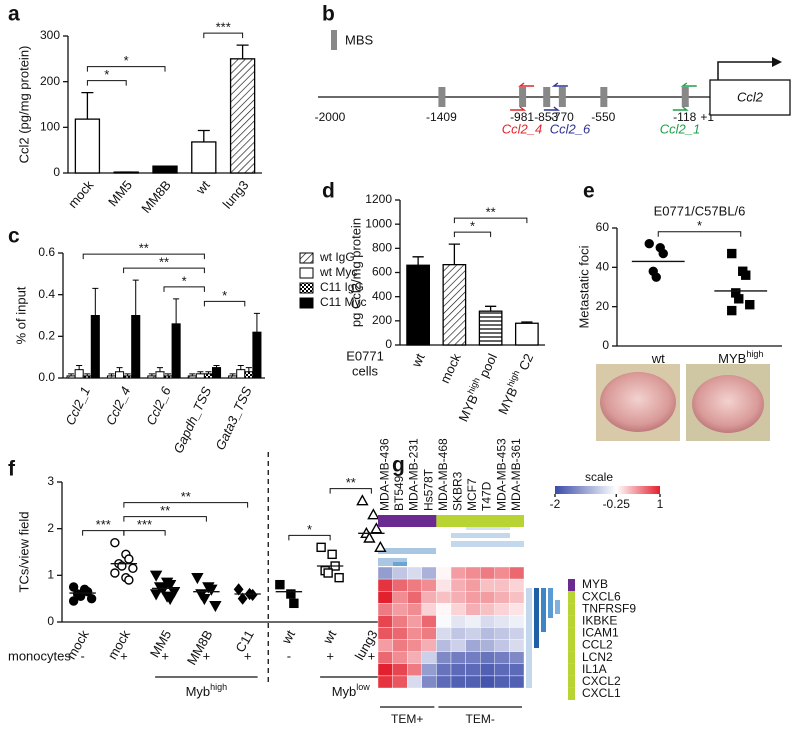 The width and height of the screenshot is (800, 737). What do you see at coordinates (351, 482) in the screenshot?
I see `significance-label: **` at bounding box center [351, 482].